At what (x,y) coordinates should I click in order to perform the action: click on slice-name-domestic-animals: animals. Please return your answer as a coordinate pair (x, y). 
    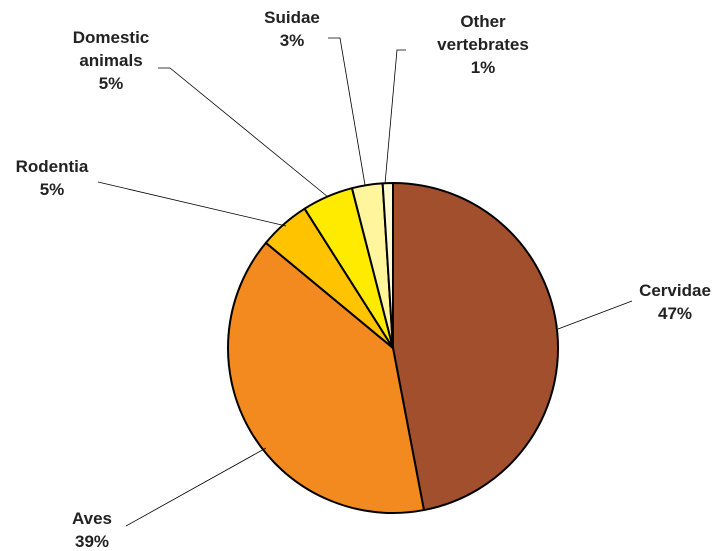
    Looking at the image, I should click on (110, 60).